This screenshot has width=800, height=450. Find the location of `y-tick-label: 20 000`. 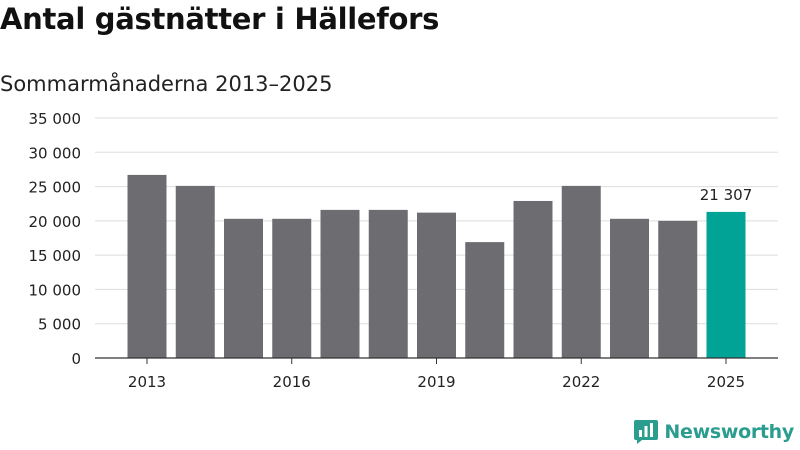

y-tick-label: 20 000 is located at coordinates (55, 222).